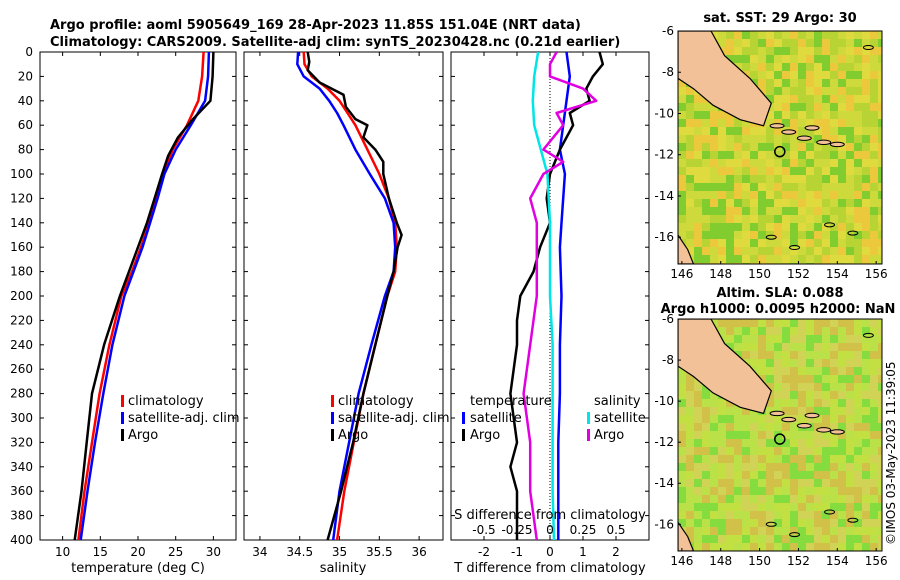  I want to click on x2-tick-label: 0.5, so click(615, 530).